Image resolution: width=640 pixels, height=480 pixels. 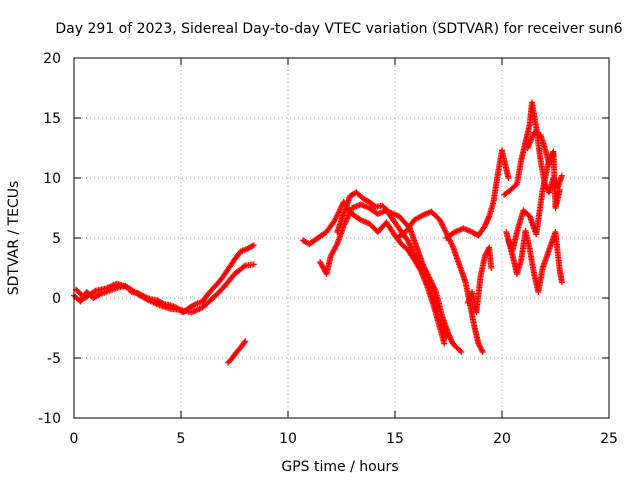 I want to click on y-tick-label: 0, so click(x=56, y=299).